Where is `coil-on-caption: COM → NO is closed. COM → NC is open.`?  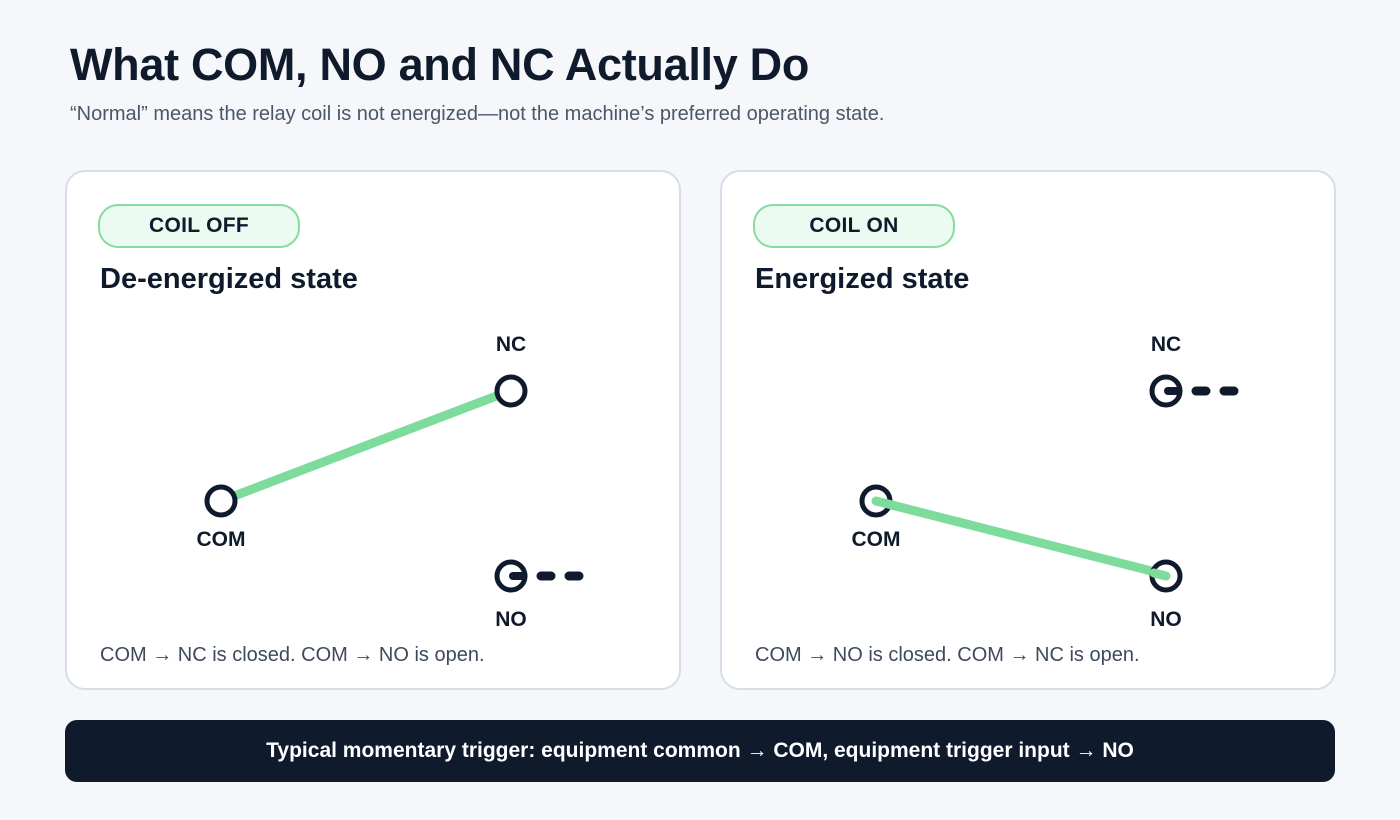
coil-on-caption: COM → NO is closed. COM → NC is open. is located at coordinates (947, 655).